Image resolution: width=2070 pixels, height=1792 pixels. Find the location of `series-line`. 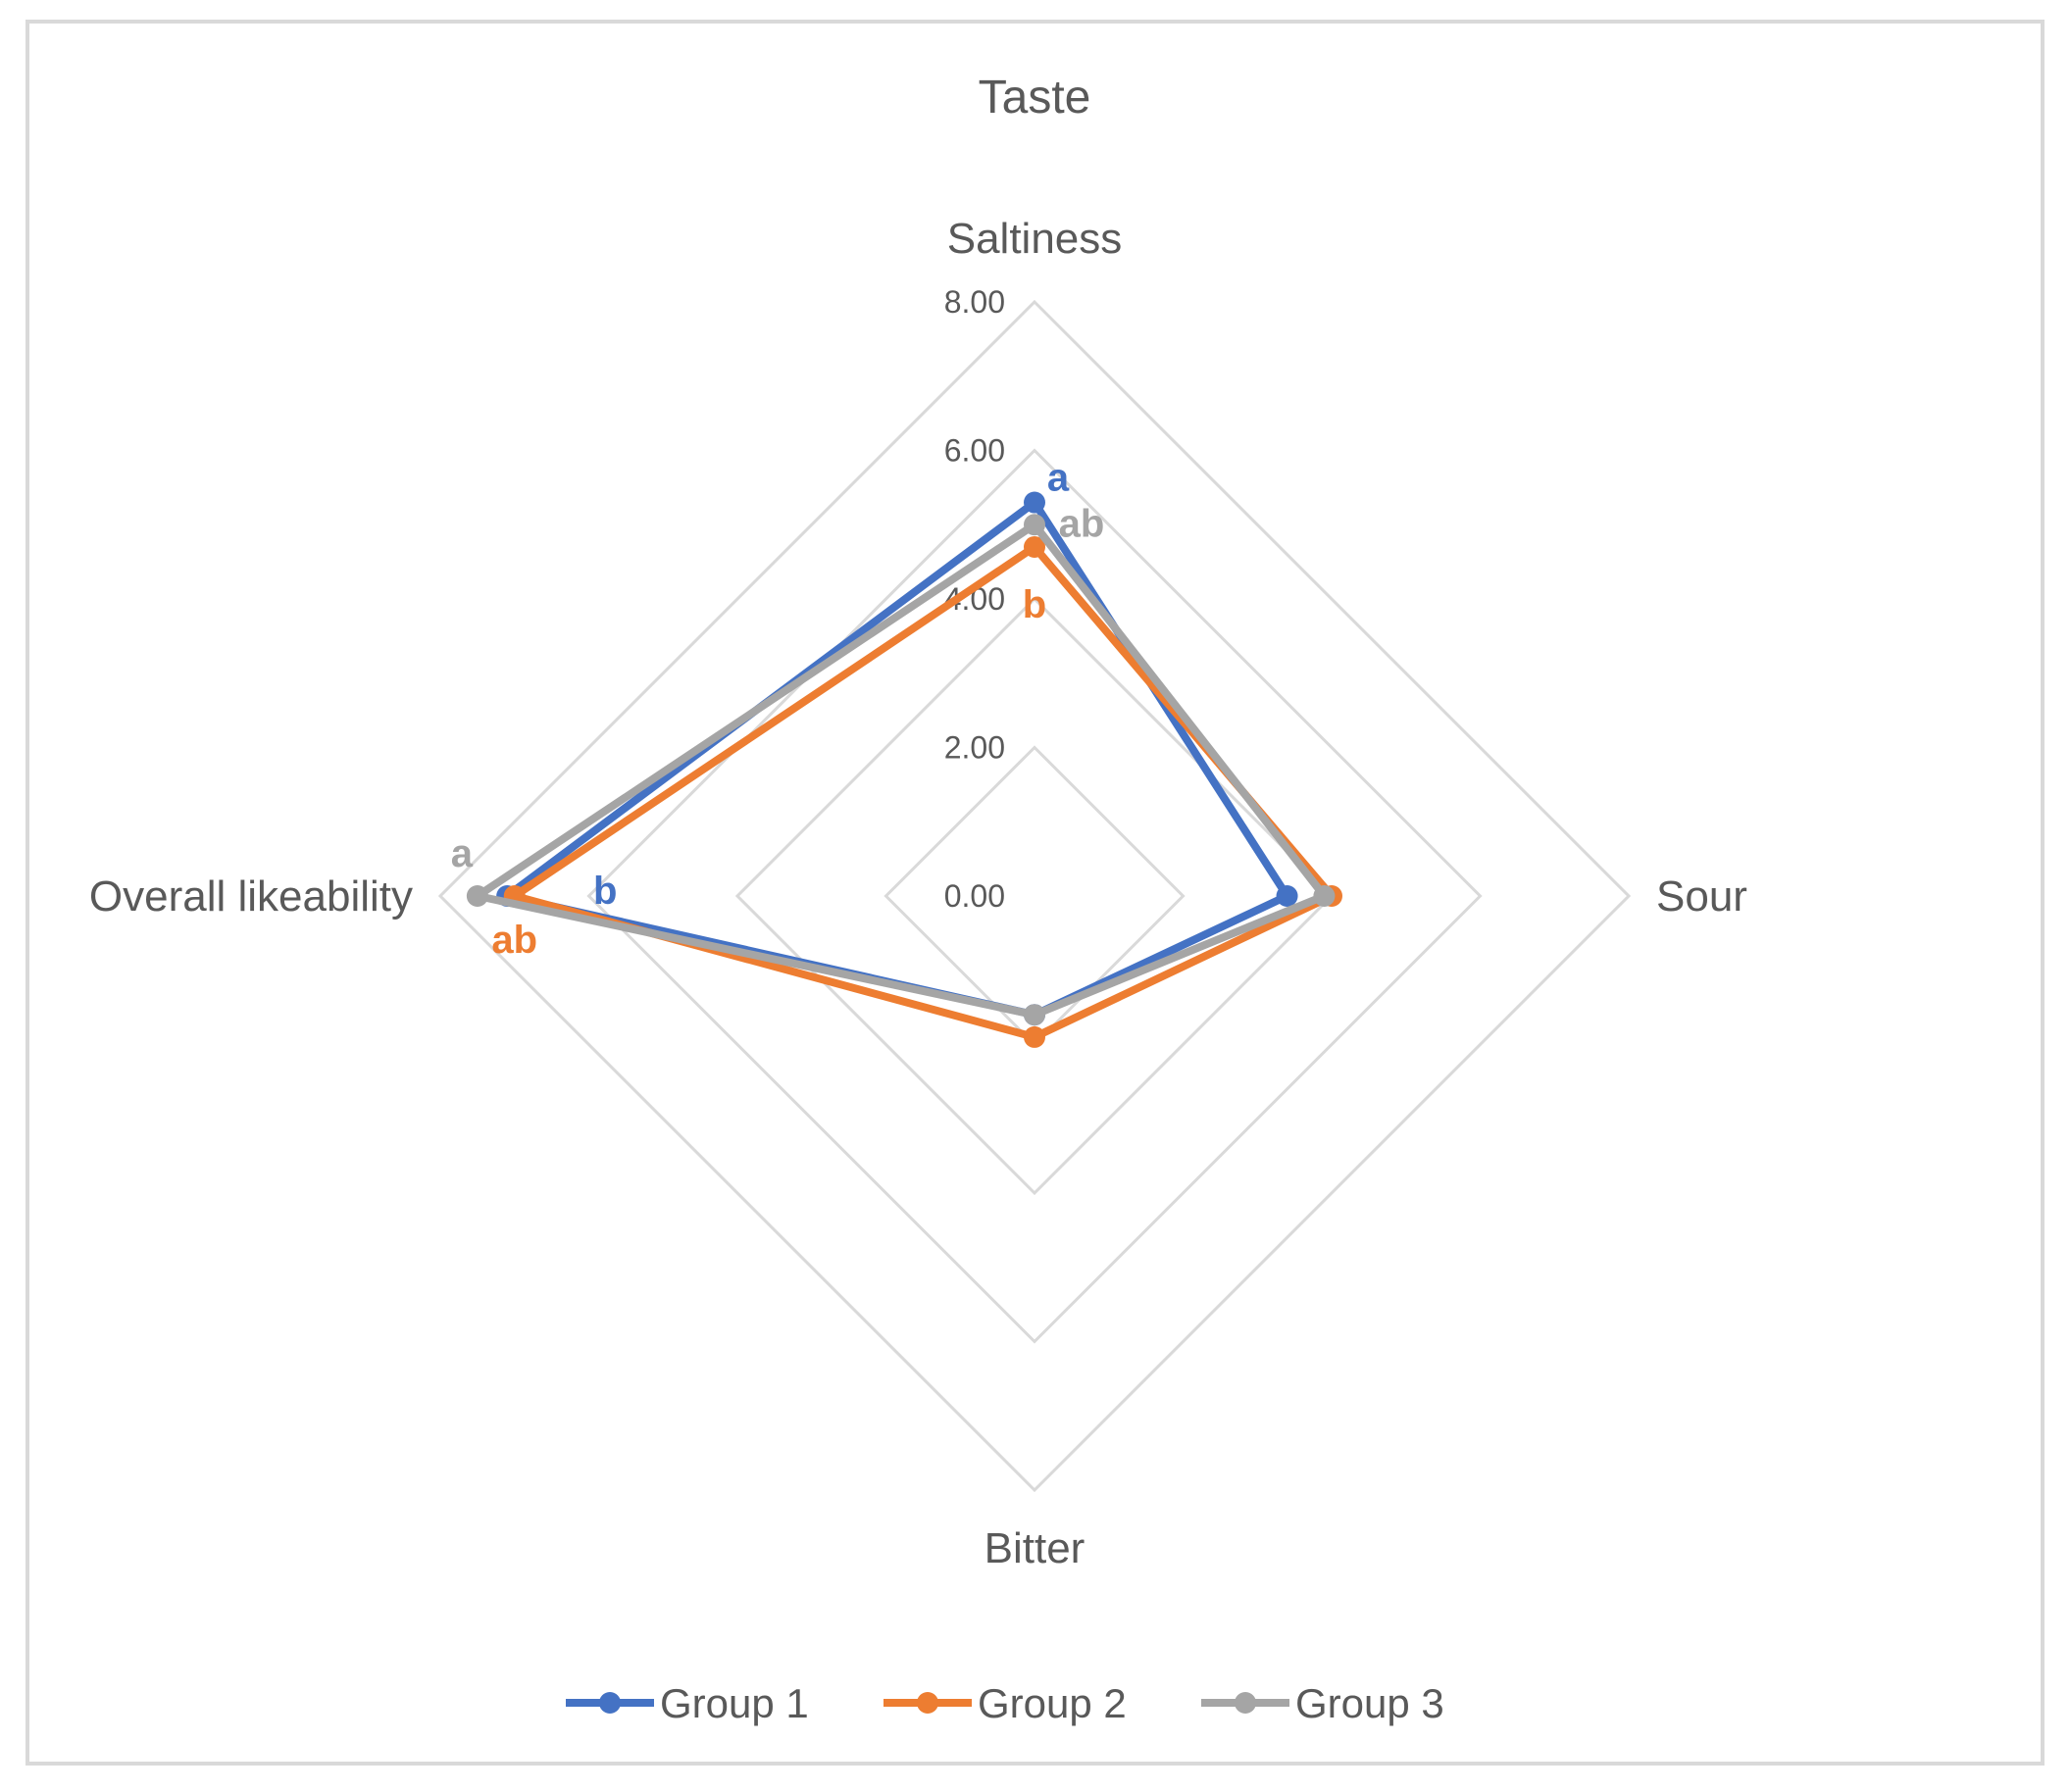

series-line is located at coordinates (897, 759).